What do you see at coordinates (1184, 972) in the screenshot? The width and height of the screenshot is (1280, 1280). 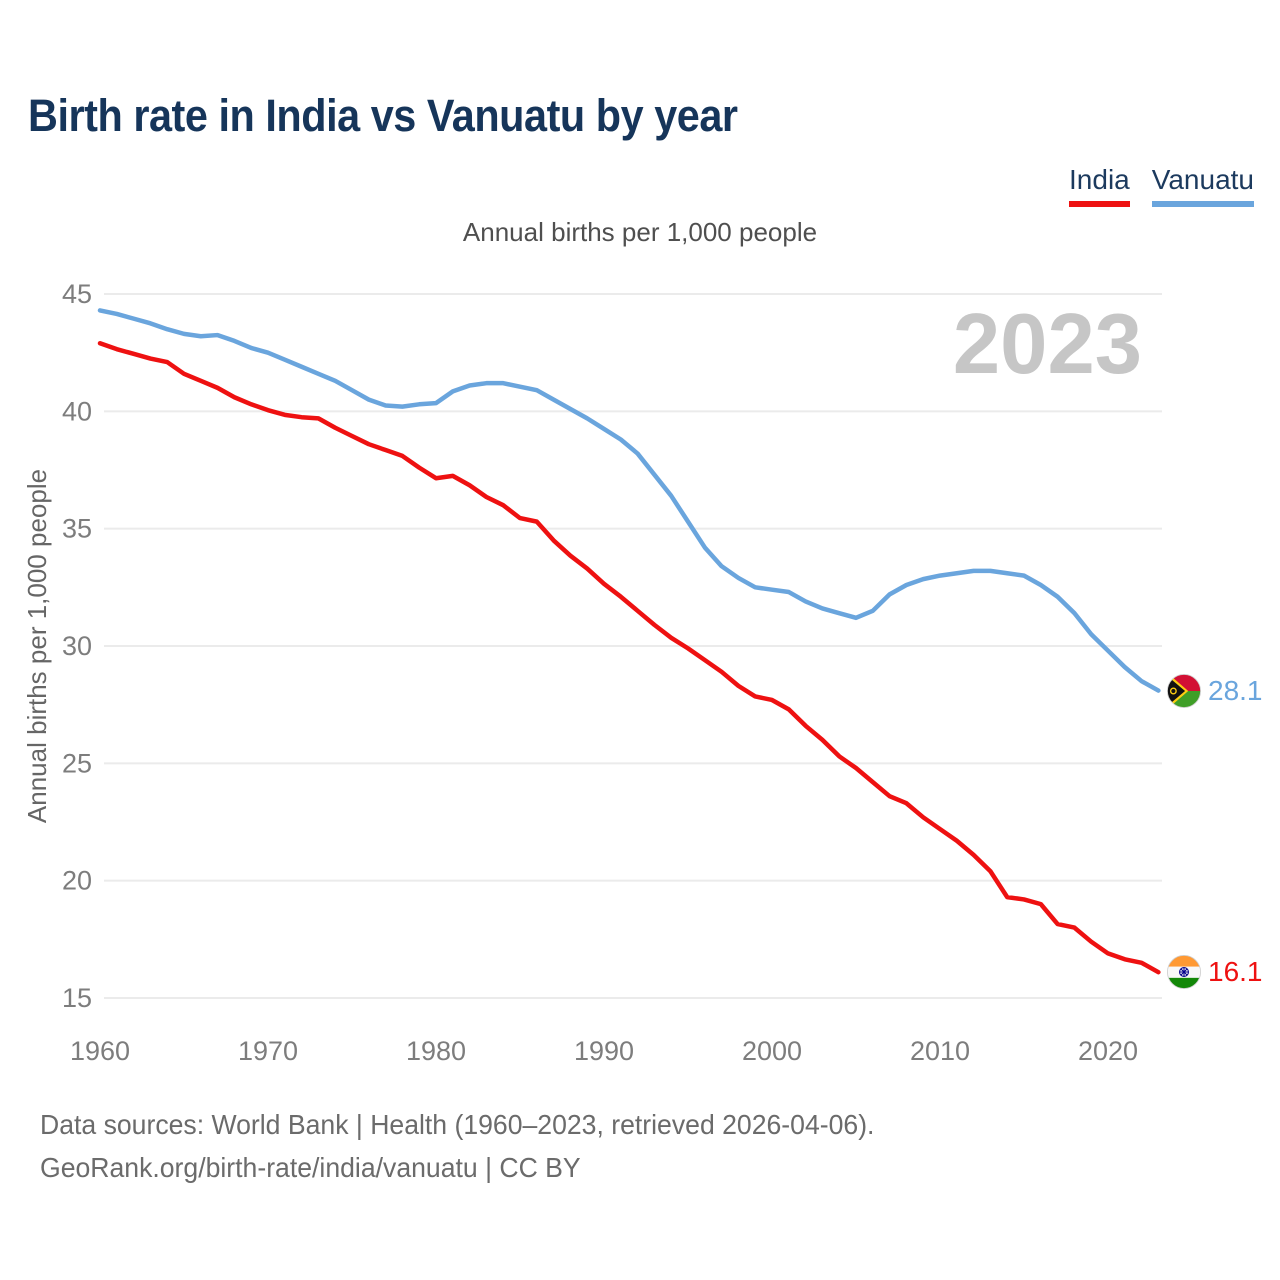 I see `india-flag-icon` at bounding box center [1184, 972].